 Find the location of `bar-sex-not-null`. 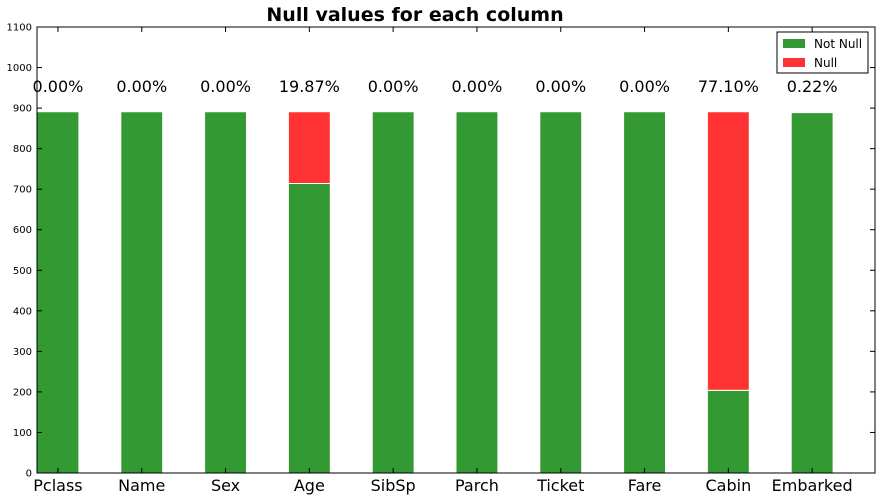

bar-sex-not-null is located at coordinates (226, 292).